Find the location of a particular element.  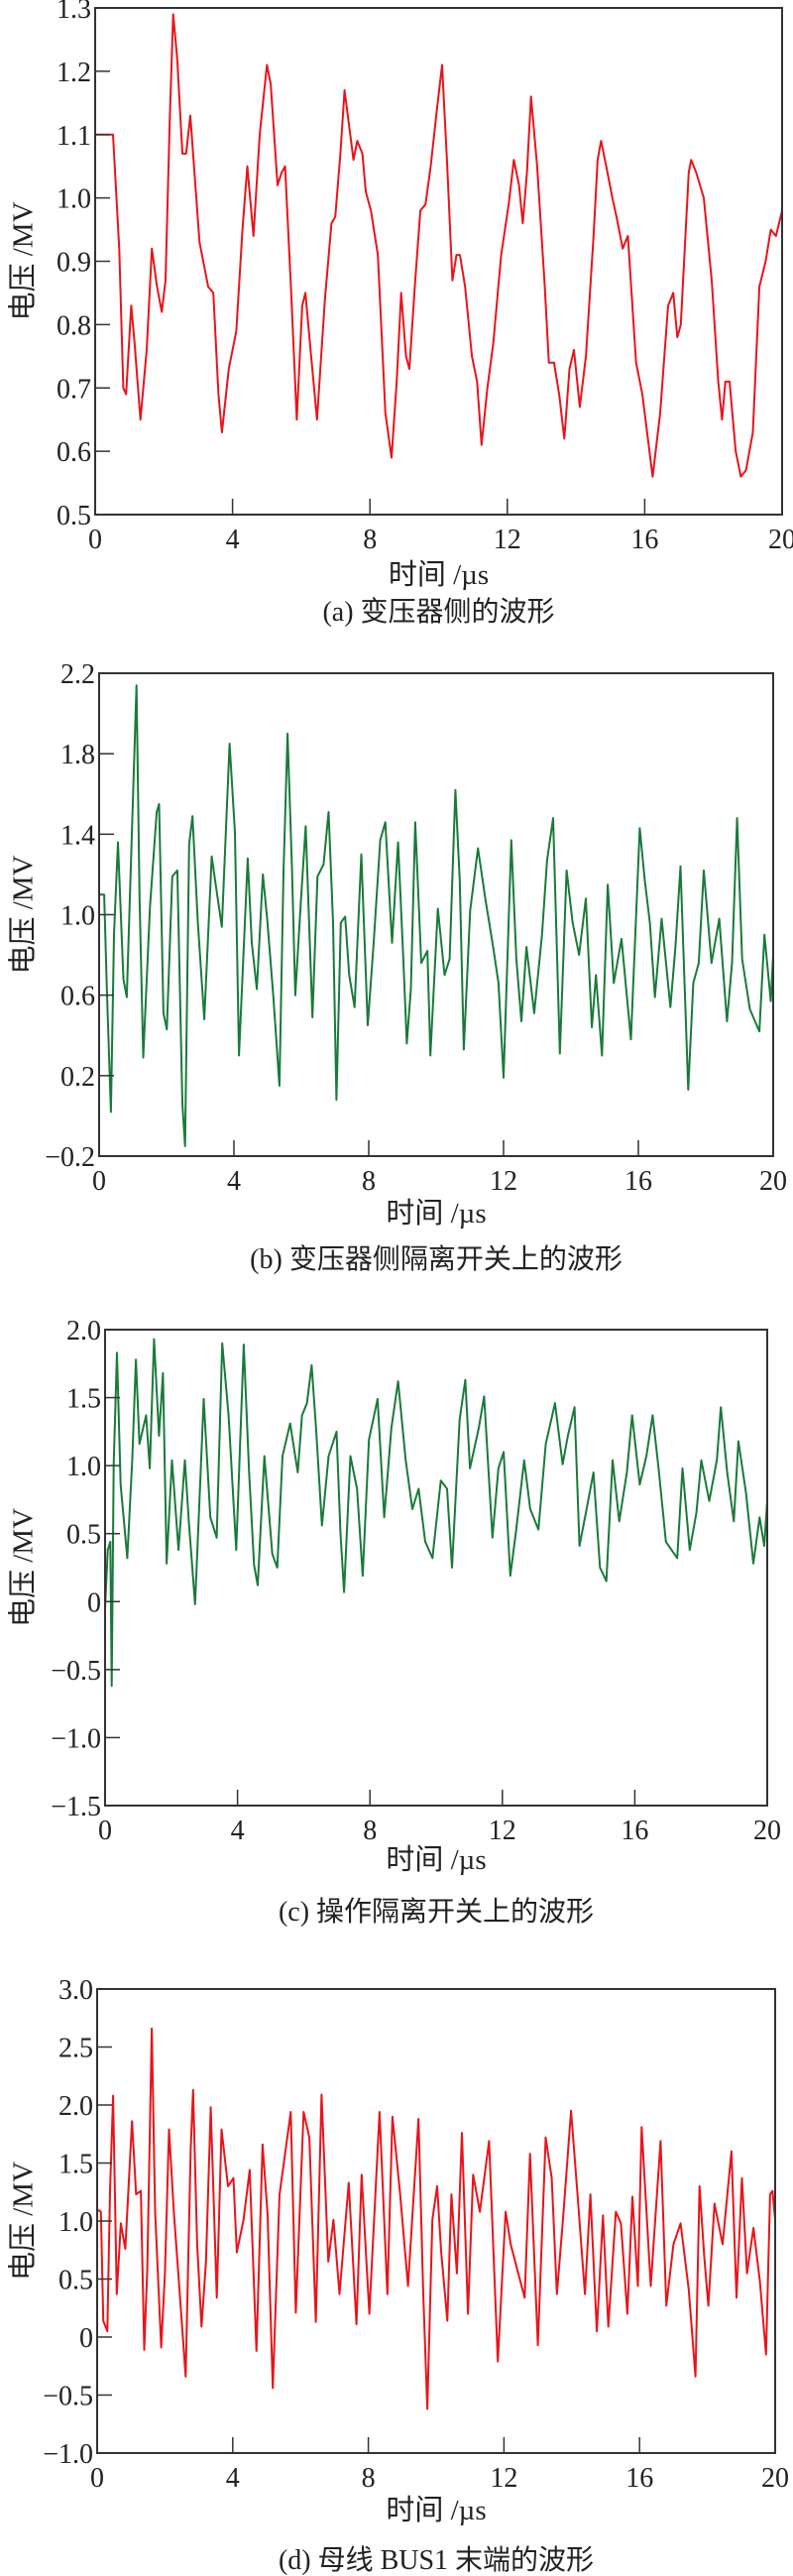

chart-caption: (c) 操作隔离开关上的波形 is located at coordinates (436, 1912).